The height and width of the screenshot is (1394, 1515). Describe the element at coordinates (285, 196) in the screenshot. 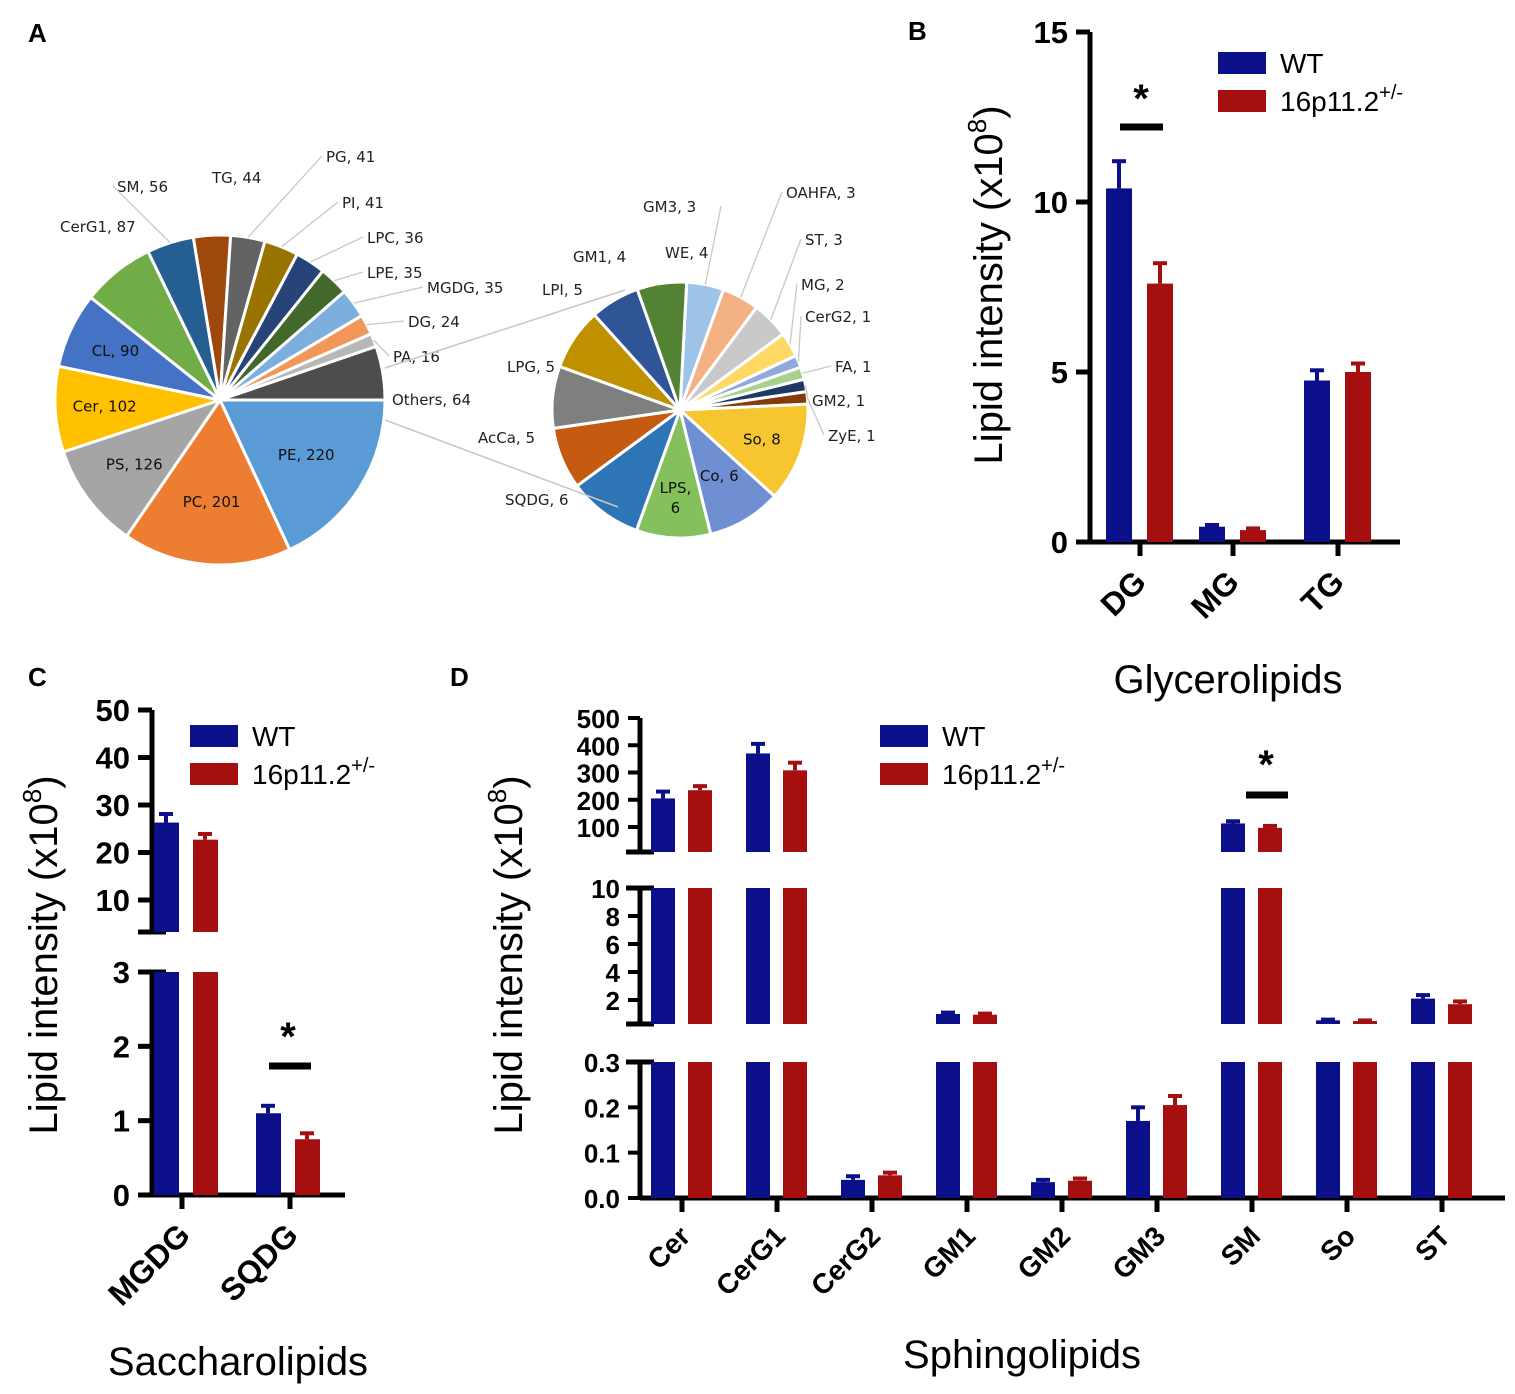

I see `pie-leader-pg` at that location.